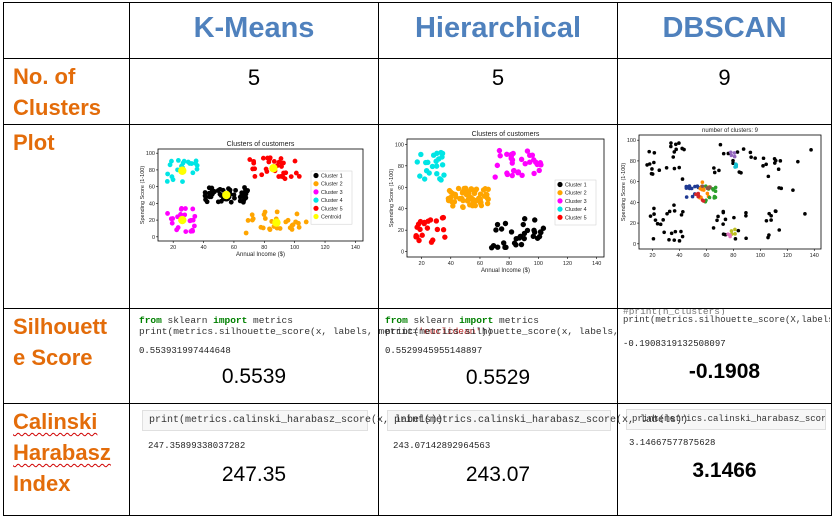  What do you see at coordinates (355, 248) in the screenshot?
I see `x-tick-label: 140` at bounding box center [355, 248].